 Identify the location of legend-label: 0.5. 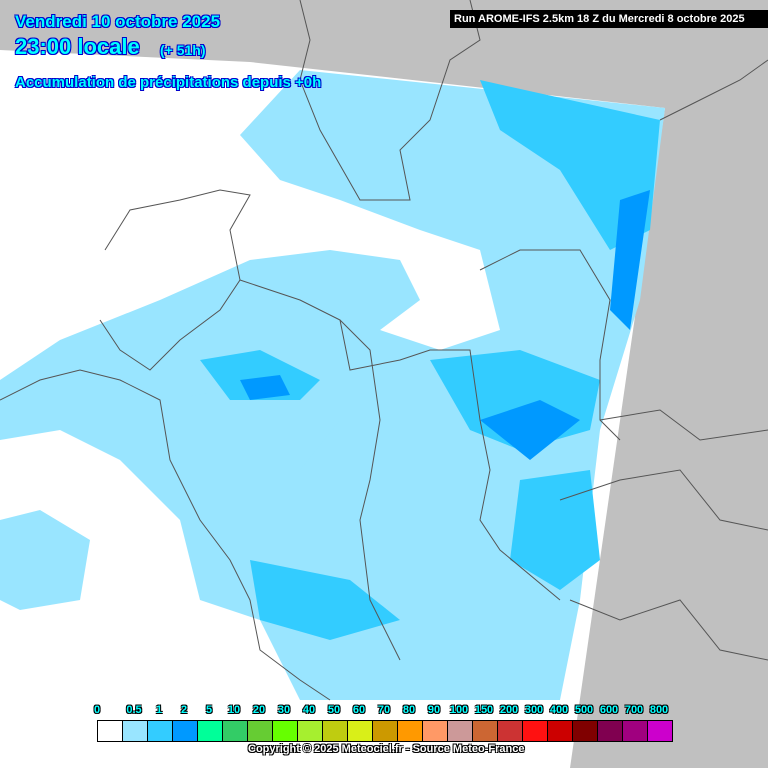
(134, 710).